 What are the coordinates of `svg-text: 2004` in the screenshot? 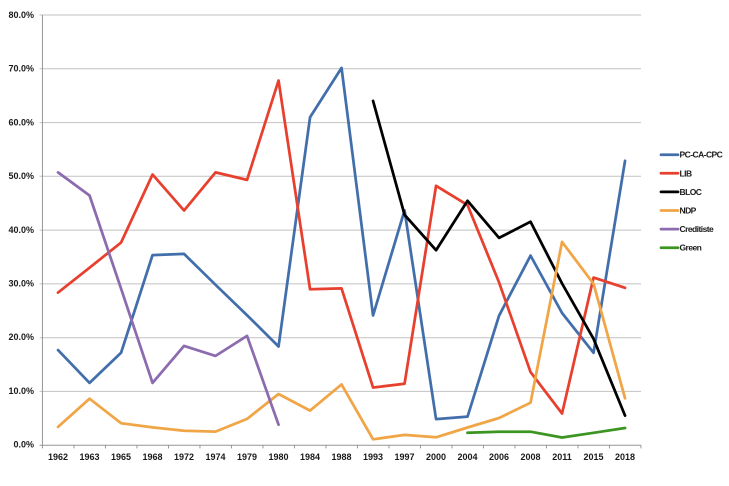 It's located at (468, 457).